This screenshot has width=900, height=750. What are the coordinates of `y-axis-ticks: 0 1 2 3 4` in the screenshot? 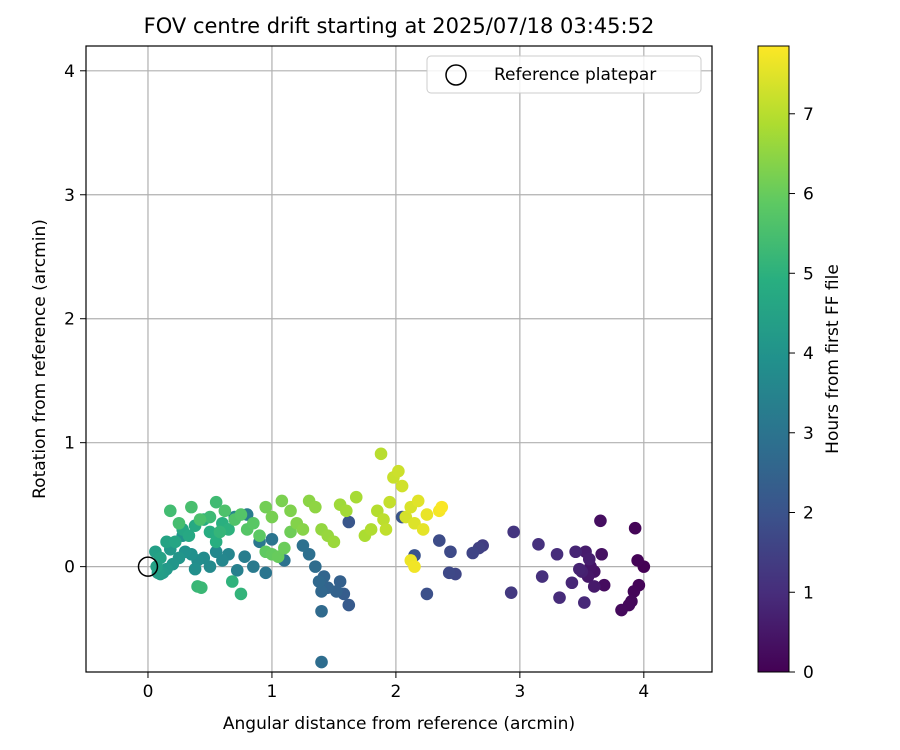 It's located at (75, 320).